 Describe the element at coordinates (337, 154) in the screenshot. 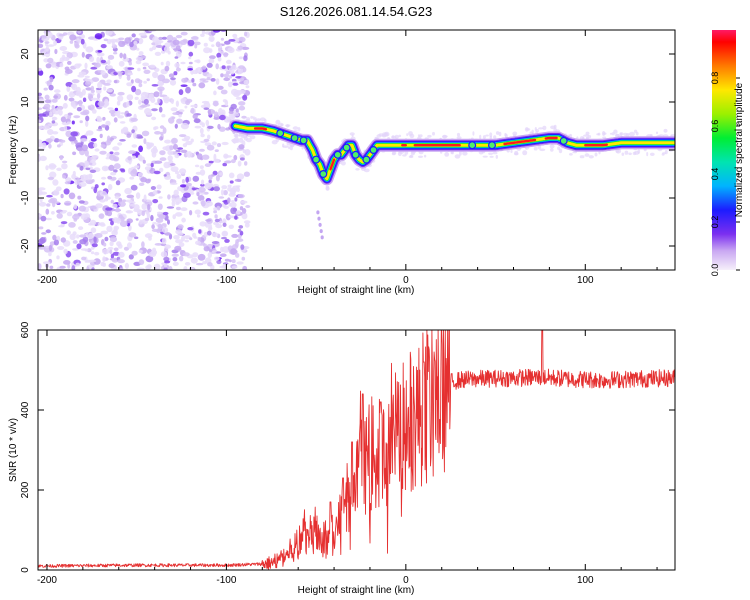

I see `ridge-knot` at that location.